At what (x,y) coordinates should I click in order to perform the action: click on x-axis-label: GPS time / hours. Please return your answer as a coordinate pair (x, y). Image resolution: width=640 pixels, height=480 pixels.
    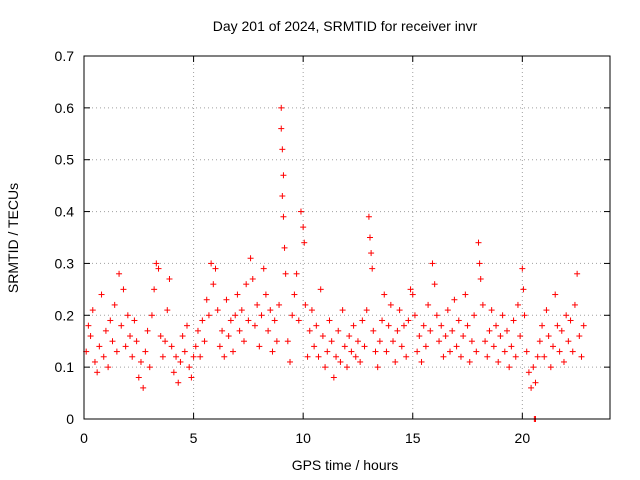
    Looking at the image, I should click on (345, 465).